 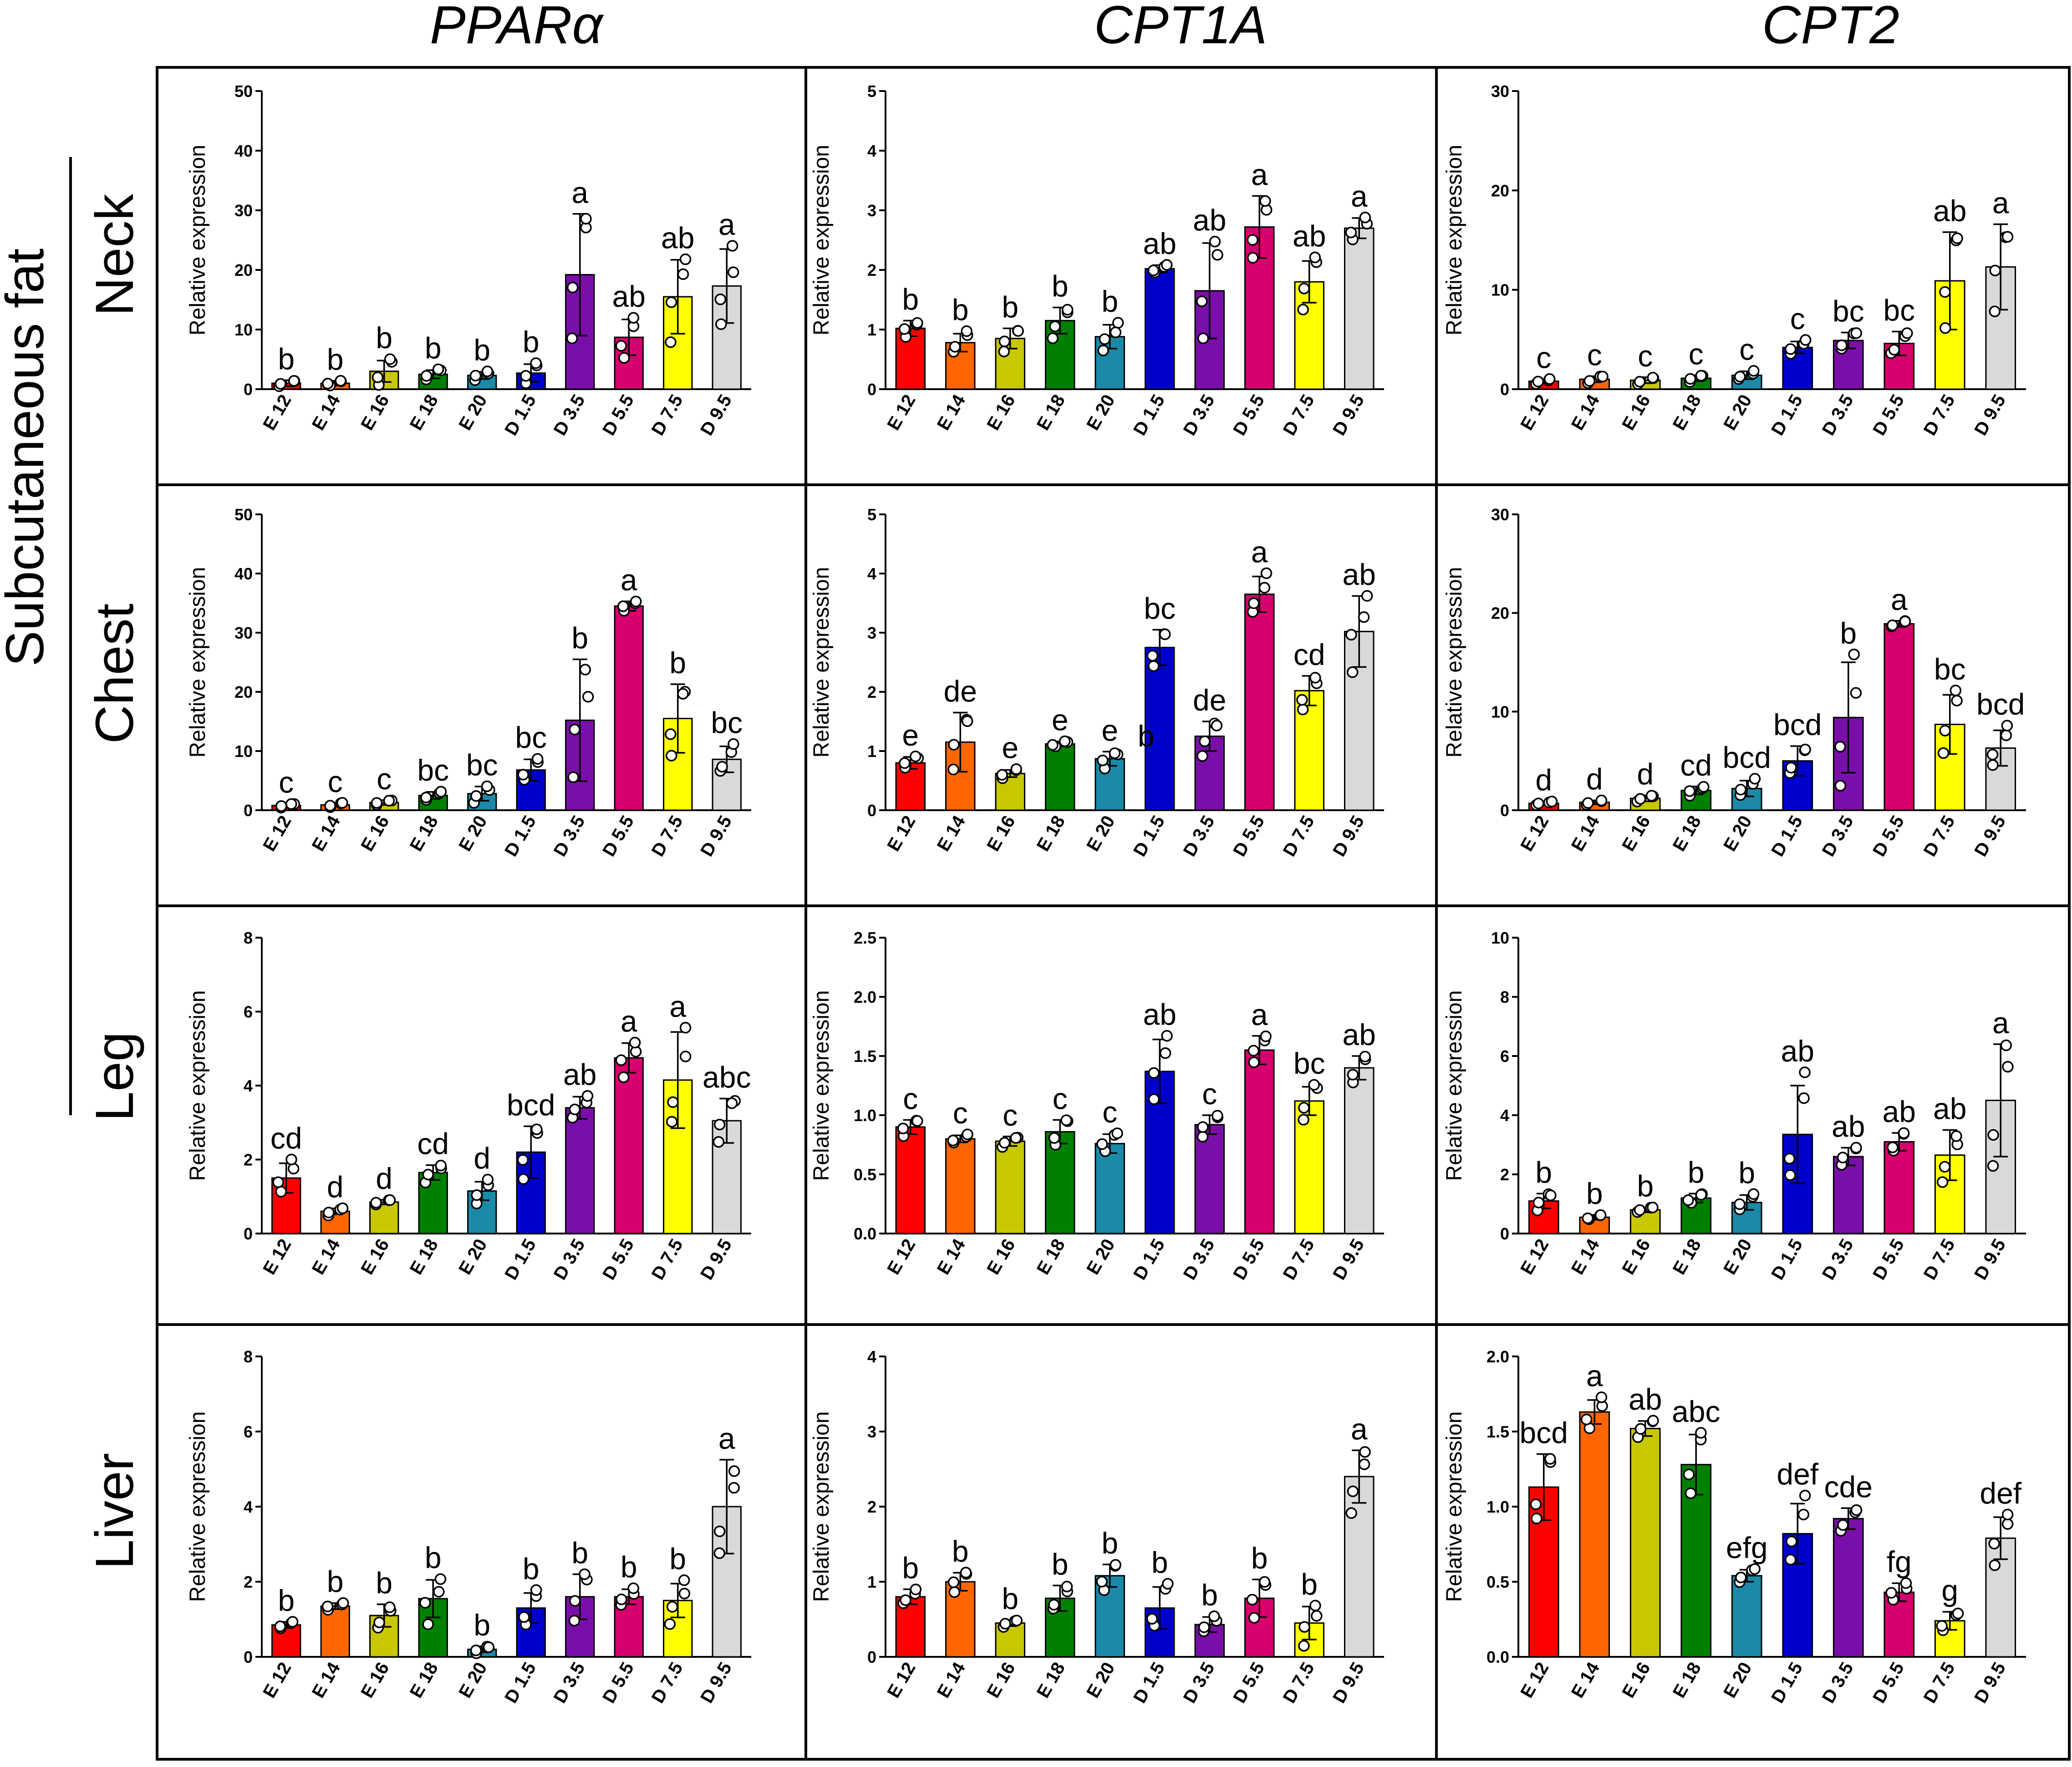 I want to click on significance-label-e-14: de, so click(x=961, y=691).